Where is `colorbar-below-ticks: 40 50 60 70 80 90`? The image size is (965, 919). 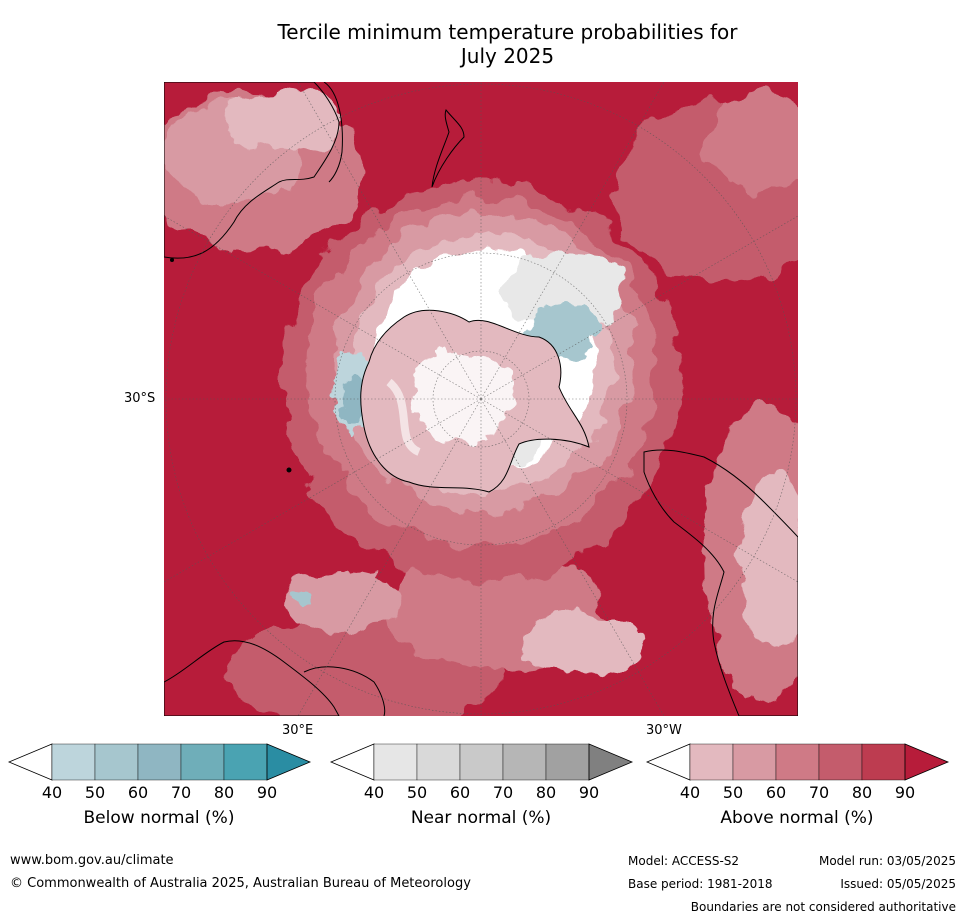 colorbar-below-ticks: 40 50 60 70 80 90 is located at coordinates (159, 793).